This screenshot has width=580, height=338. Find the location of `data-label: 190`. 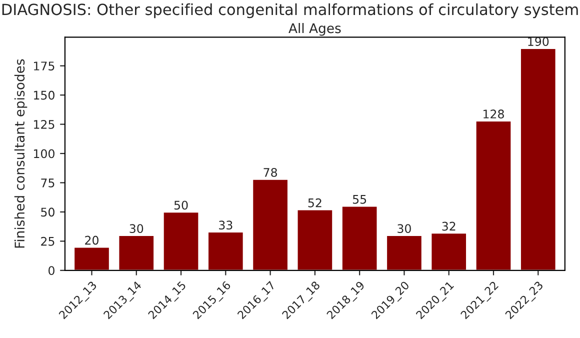

data-label: 190 is located at coordinates (538, 41).